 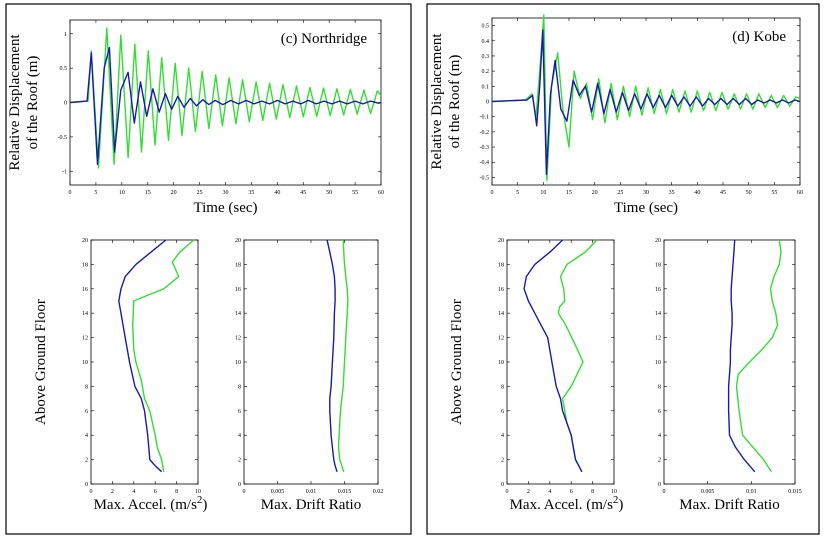 I want to click on northridge-accel-series-blue-line, so click(x=142, y=356).